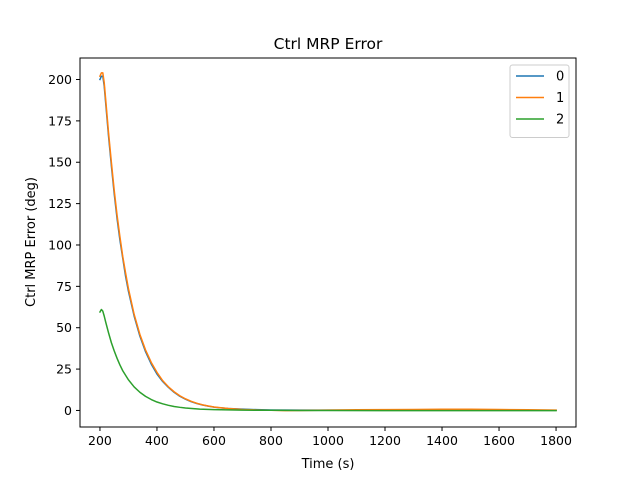  Describe the element at coordinates (214, 440) in the screenshot. I see `x-tick-label: 600` at that location.